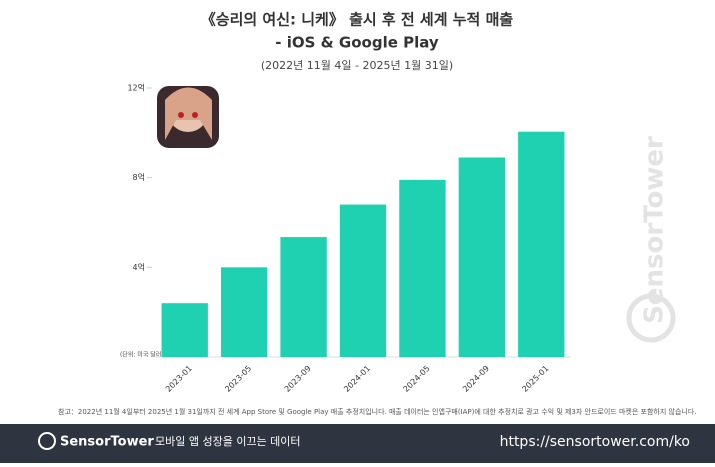  Describe the element at coordinates (595, 442) in the screenshot. I see `footer-url: https://sensortower.com/ko` at that location.